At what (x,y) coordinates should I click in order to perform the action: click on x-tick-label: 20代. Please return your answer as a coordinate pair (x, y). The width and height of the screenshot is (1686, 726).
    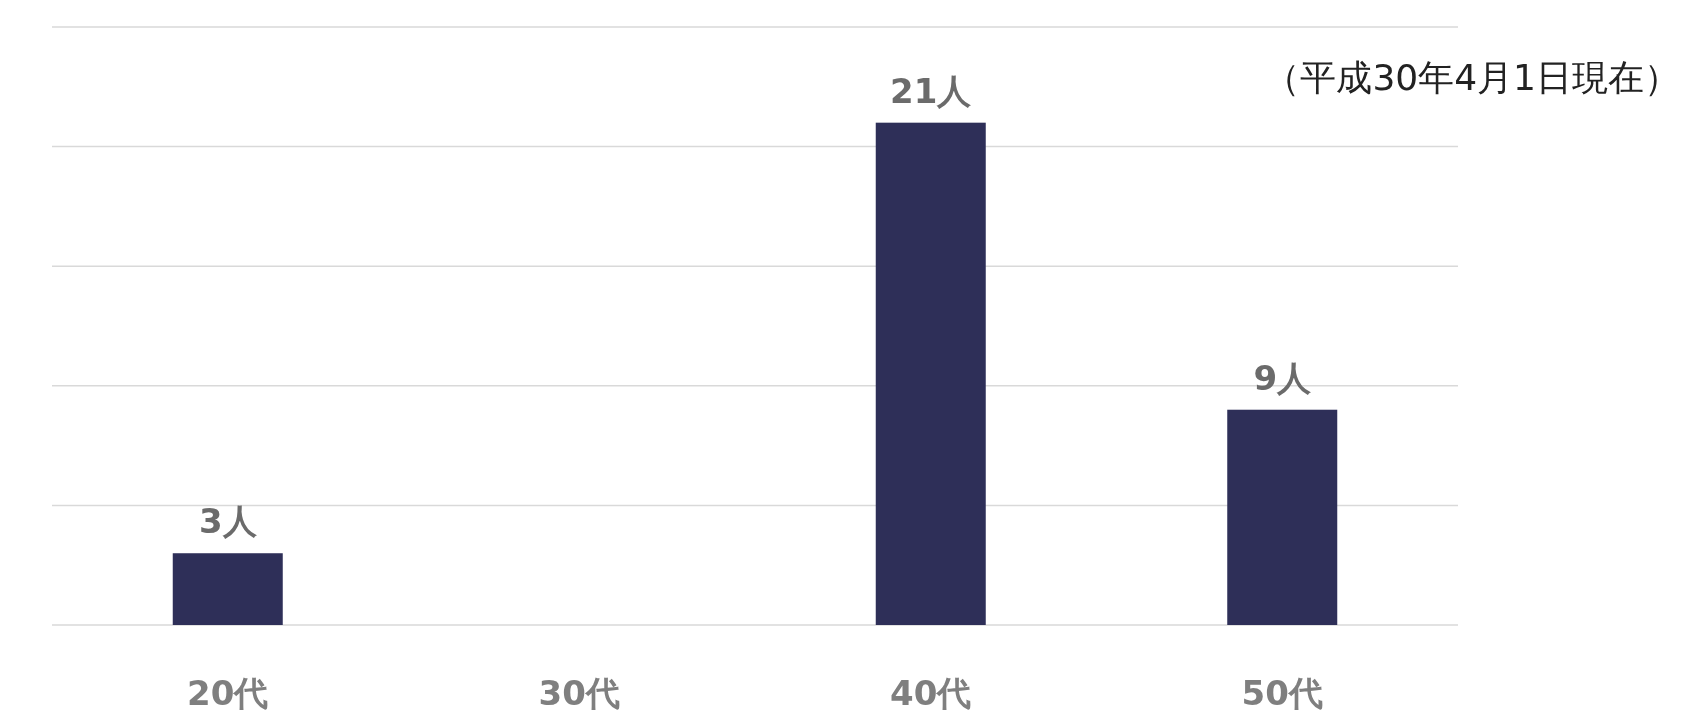
    Looking at the image, I should click on (228, 693).